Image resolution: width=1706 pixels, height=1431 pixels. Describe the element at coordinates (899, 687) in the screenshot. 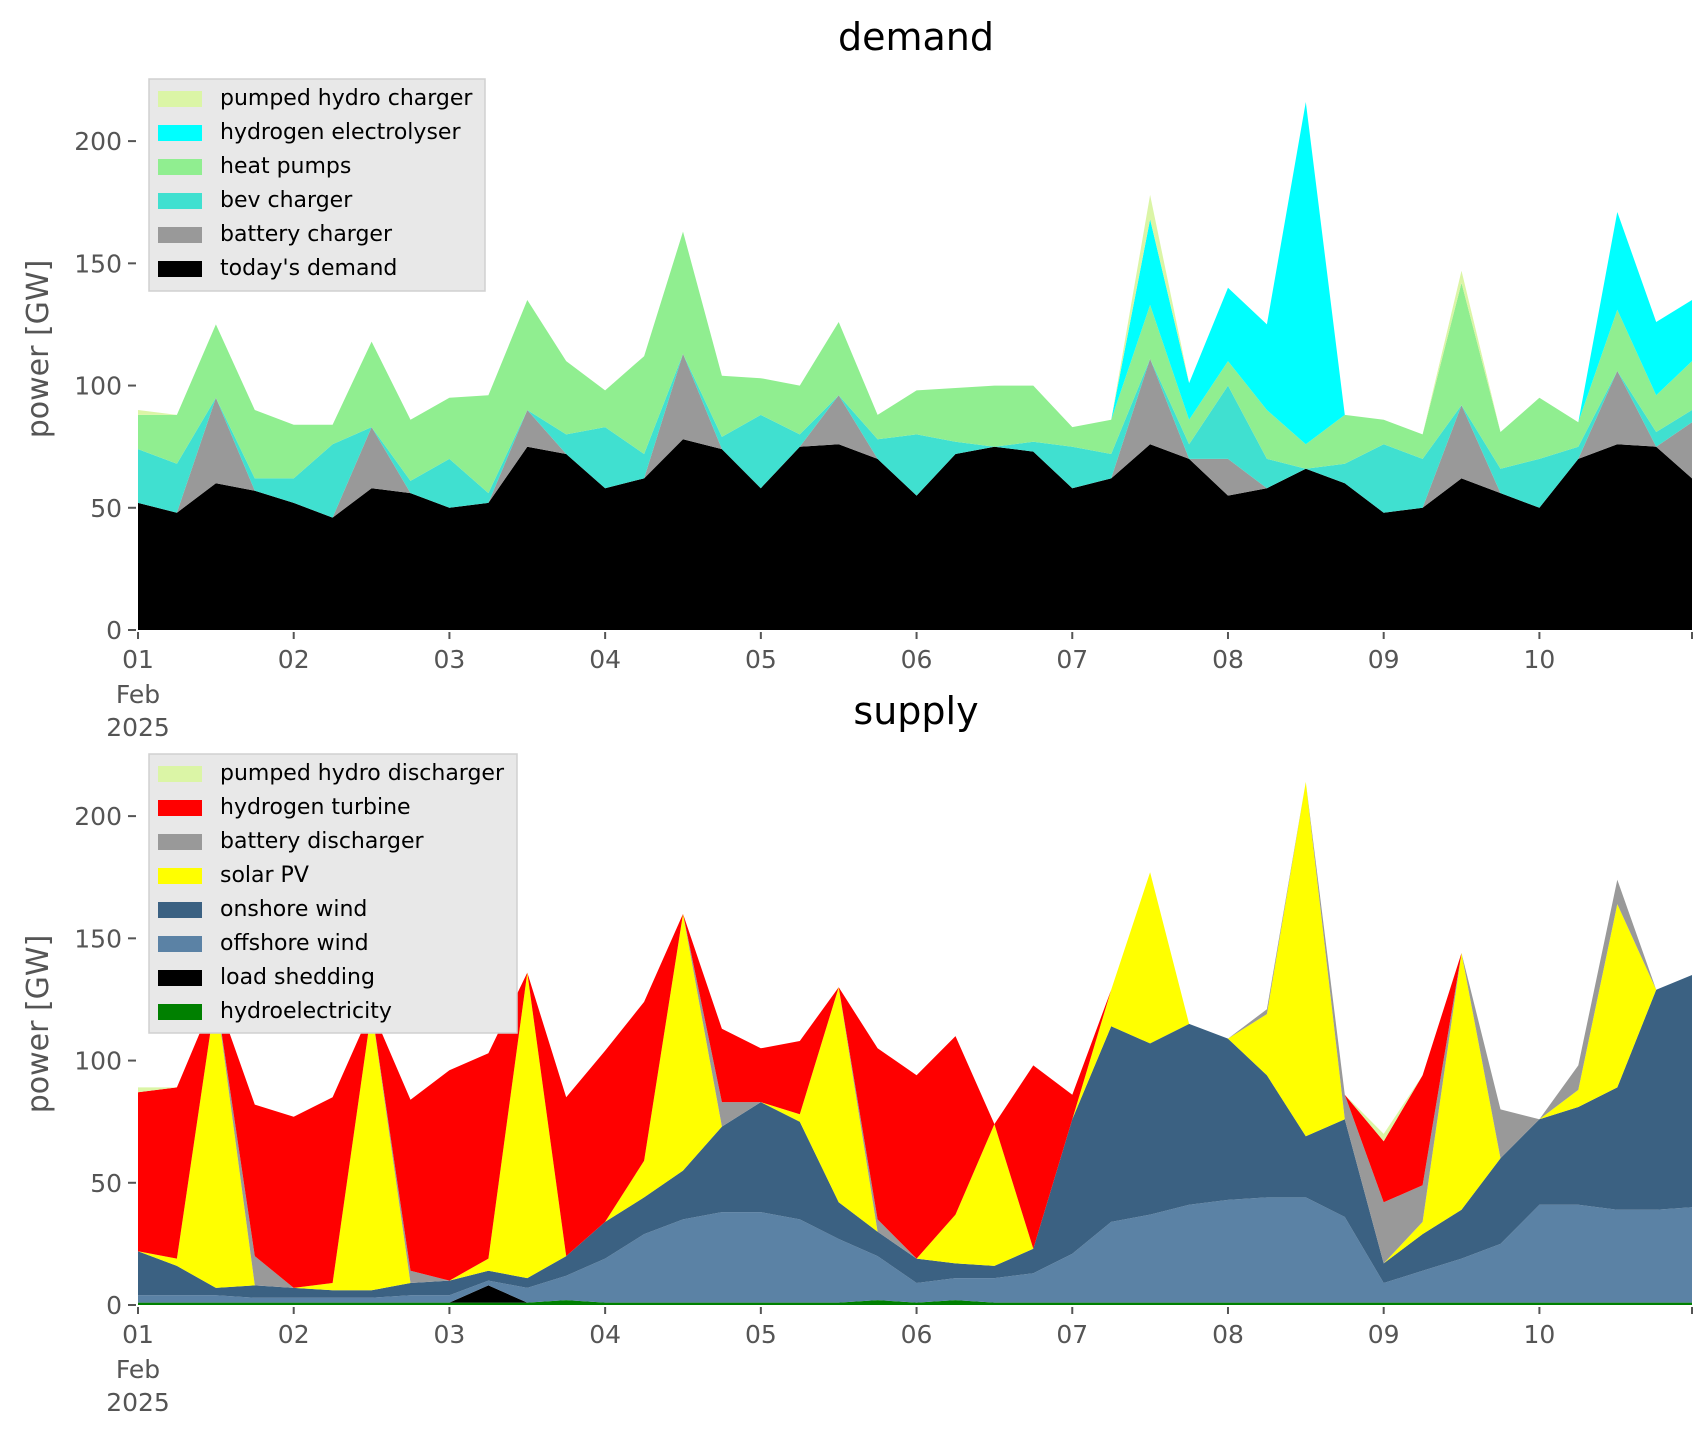

I see `demand-x-axis: 01 Feb 2025 02 03 04 05 06 07 08 09 10` at that location.